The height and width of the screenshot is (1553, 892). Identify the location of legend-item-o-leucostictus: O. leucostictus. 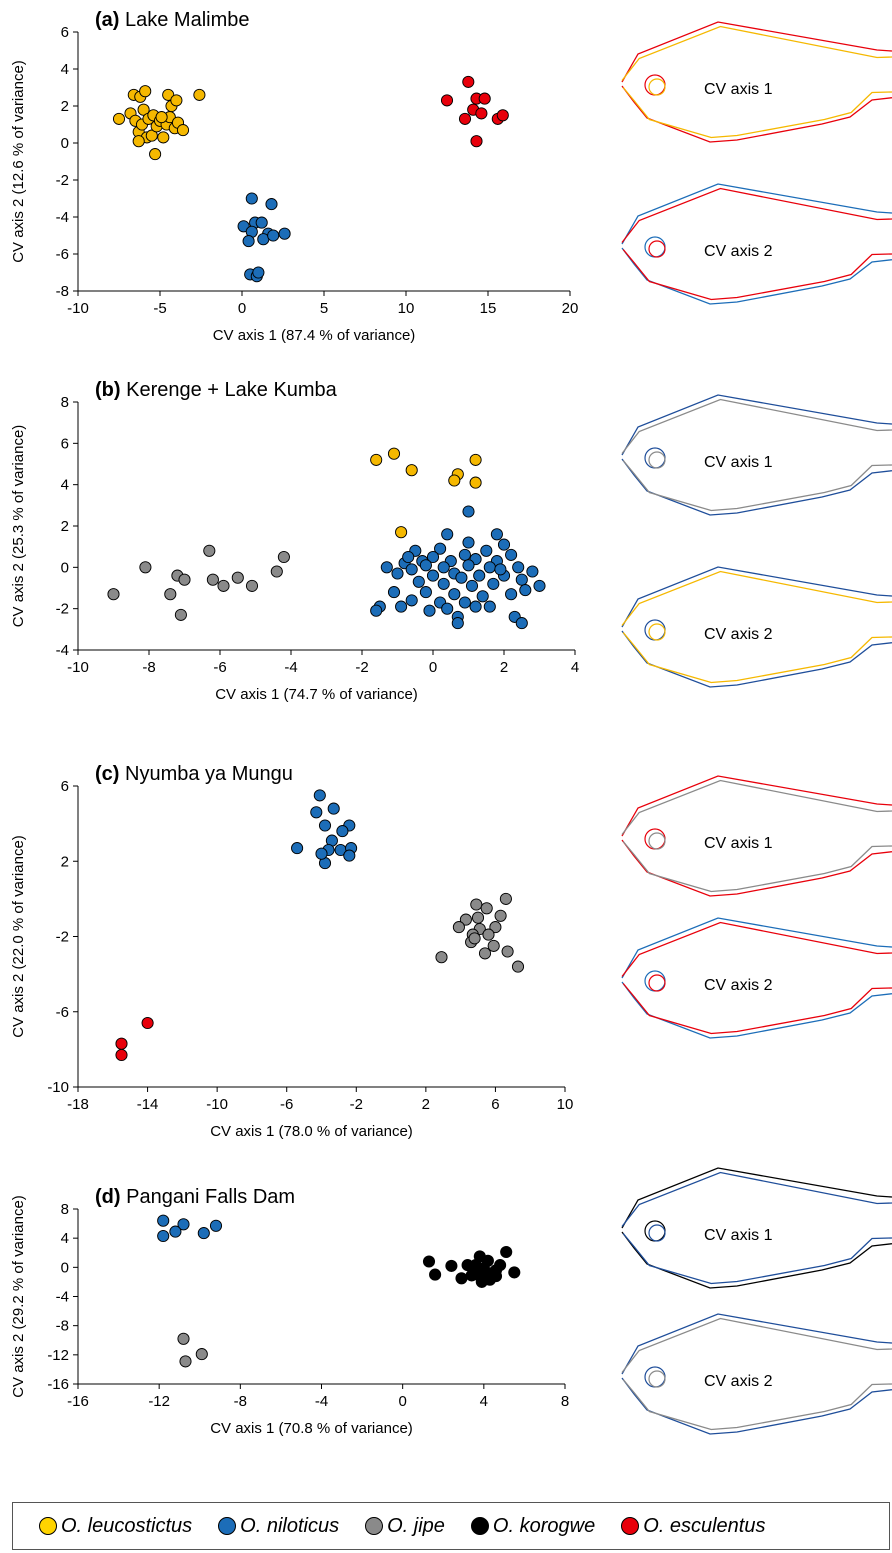
(115, 1526).